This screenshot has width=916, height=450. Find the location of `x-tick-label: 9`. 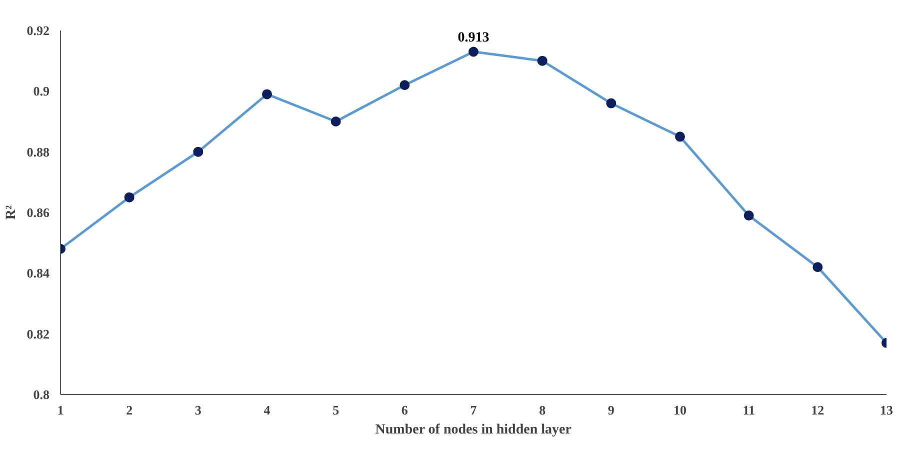

x-tick-label: 9 is located at coordinates (611, 410).